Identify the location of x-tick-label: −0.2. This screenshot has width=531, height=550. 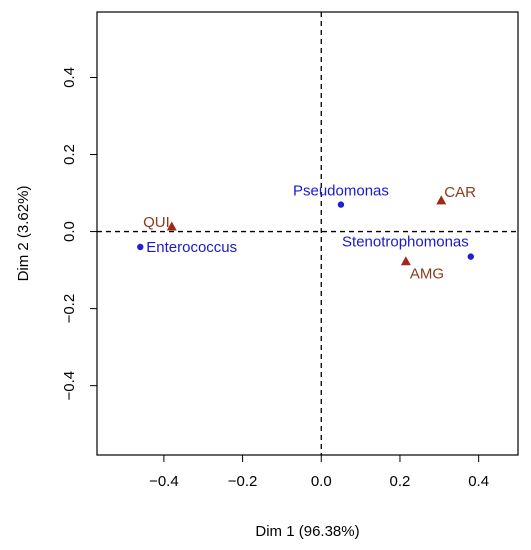
(243, 481).